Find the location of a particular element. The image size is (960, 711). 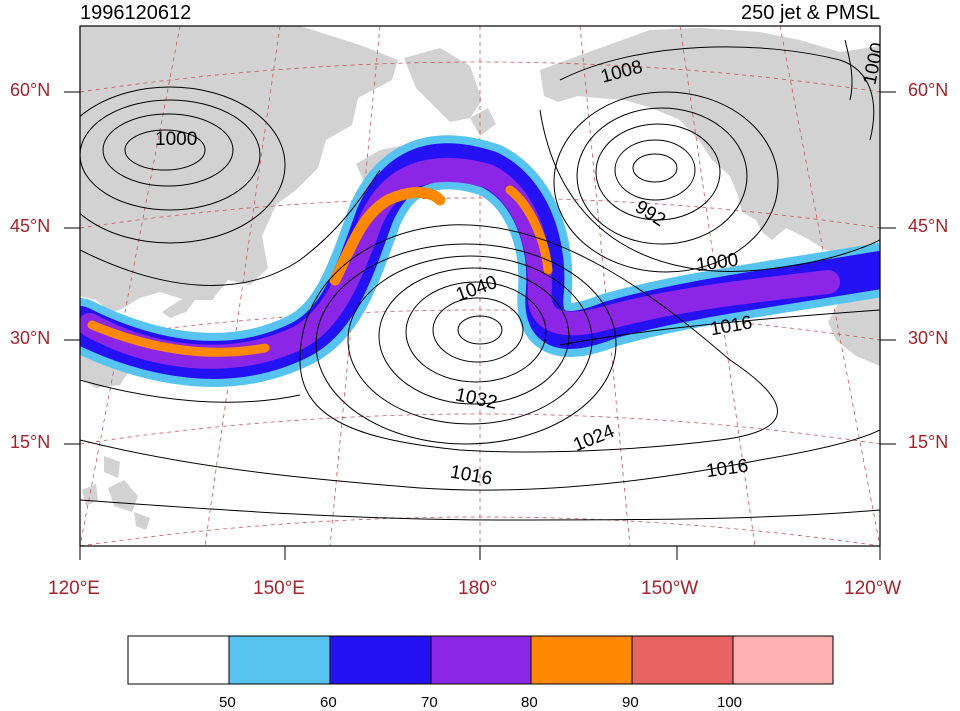

lat-label-left: 15°N is located at coordinates (30, 442).